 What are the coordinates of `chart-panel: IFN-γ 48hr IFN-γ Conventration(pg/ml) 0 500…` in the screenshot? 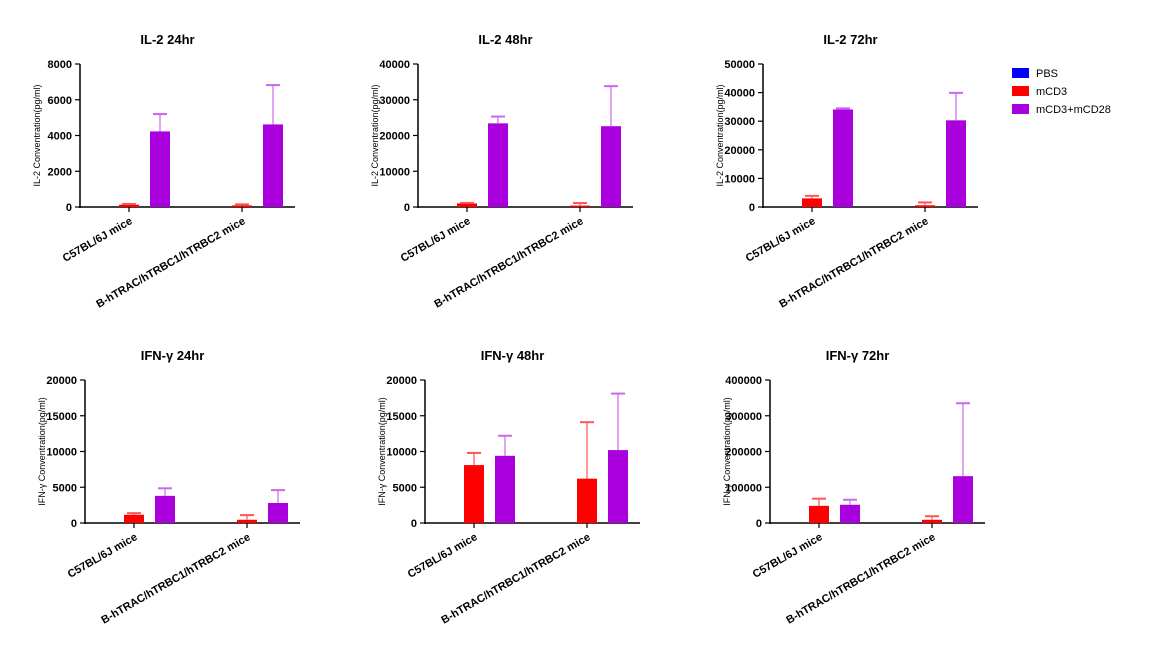 It's located at (508, 487).